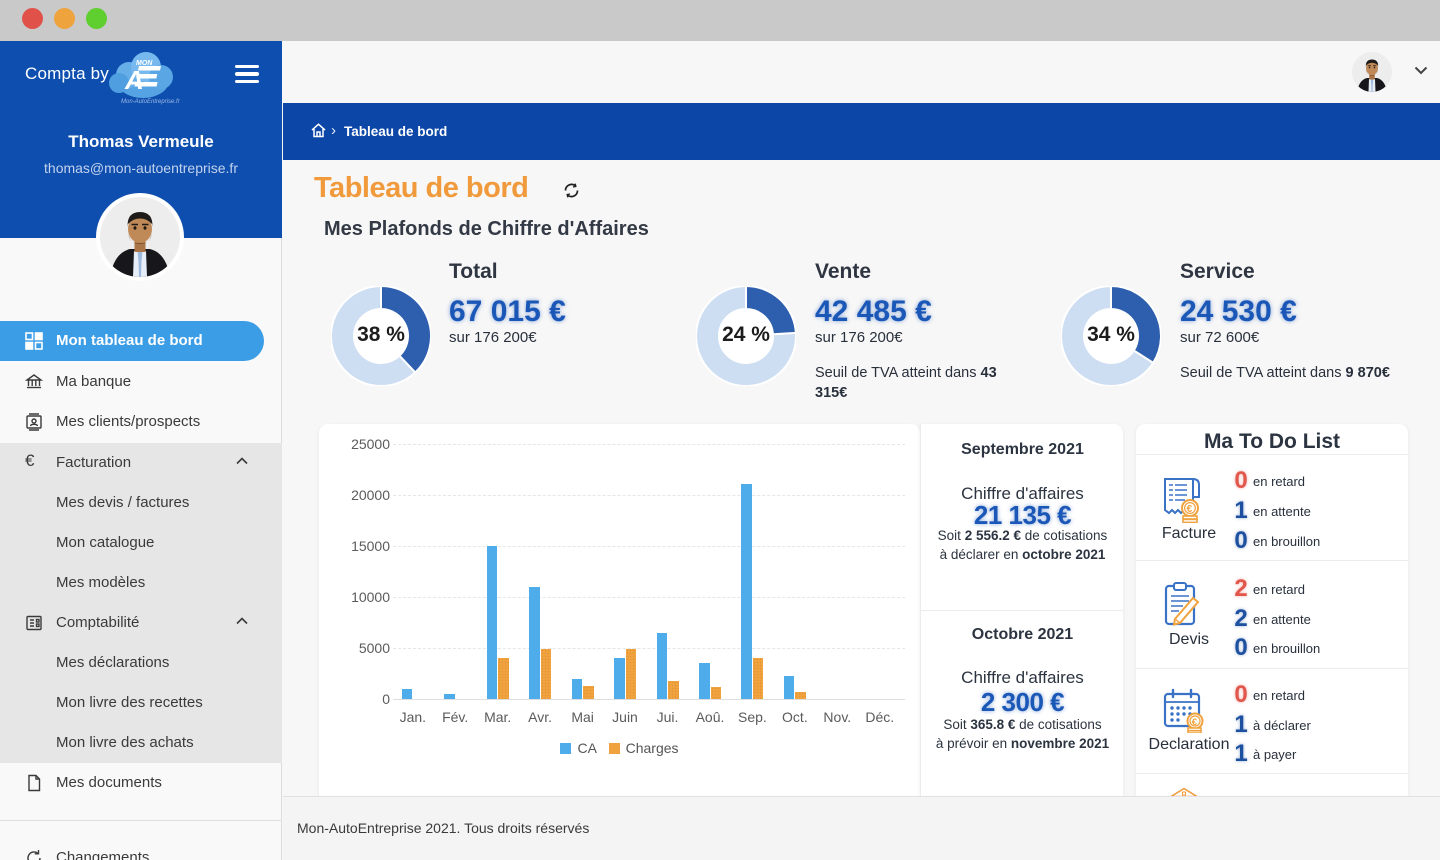  What do you see at coordinates (134, 80) in the screenshot?
I see `svg-text: A` at bounding box center [134, 80].